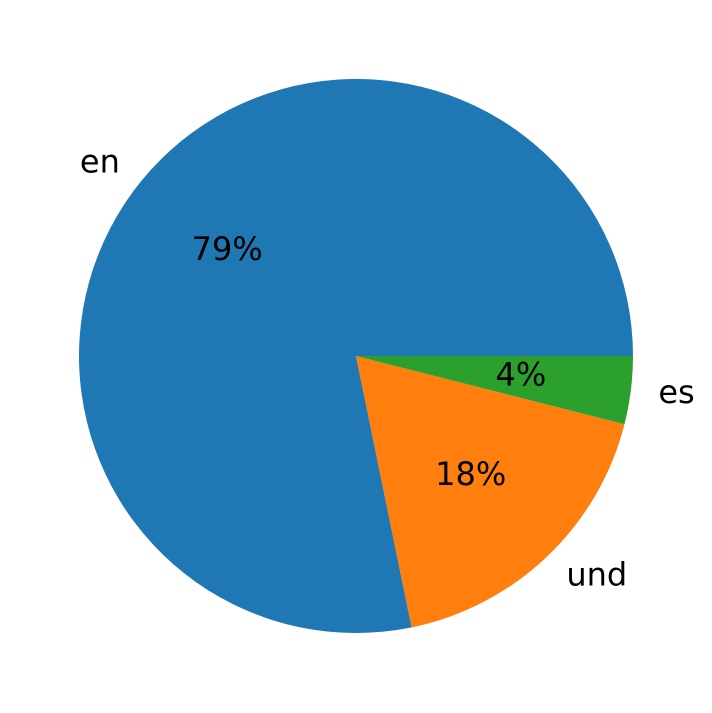 Image resolution: width=712 pixels, height=713 pixels. Describe the element at coordinates (227, 249) in the screenshot. I see `percent-label: 79%` at that location.